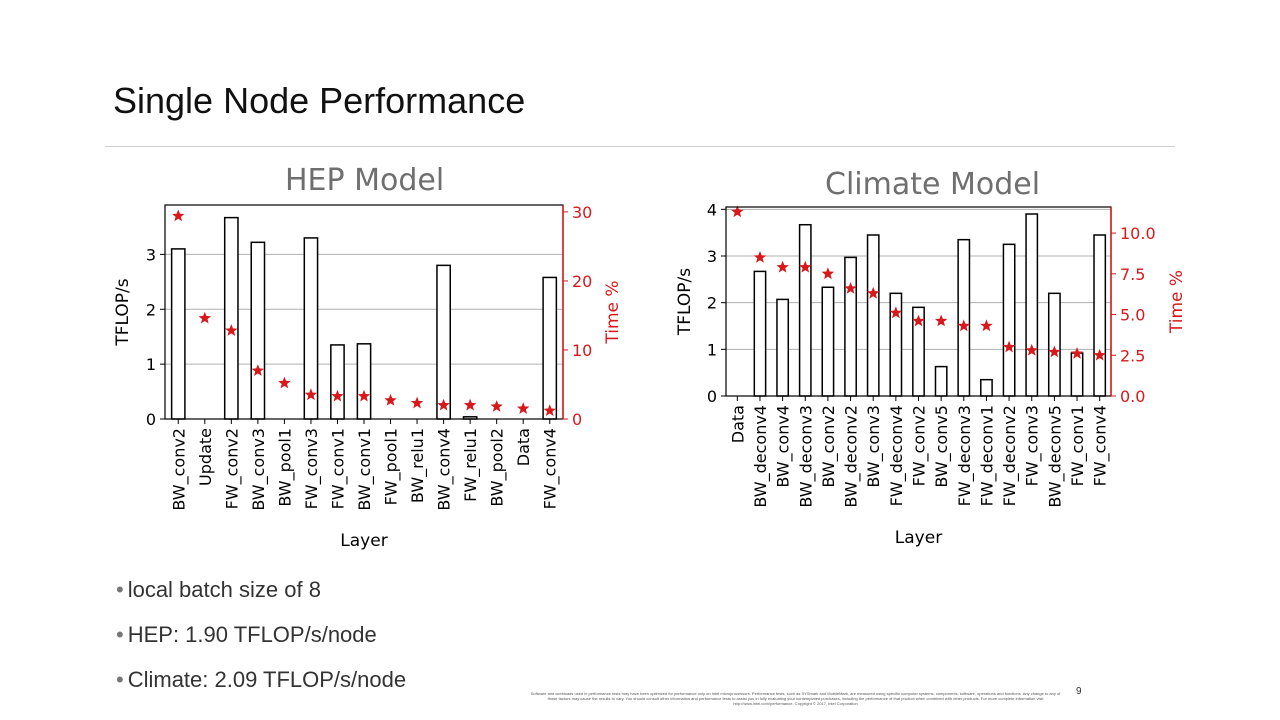 This screenshot has width=1280, height=720. What do you see at coordinates (1055, 456) in the screenshot?
I see `x-tick-label: BW_deconv5` at bounding box center [1055, 456].